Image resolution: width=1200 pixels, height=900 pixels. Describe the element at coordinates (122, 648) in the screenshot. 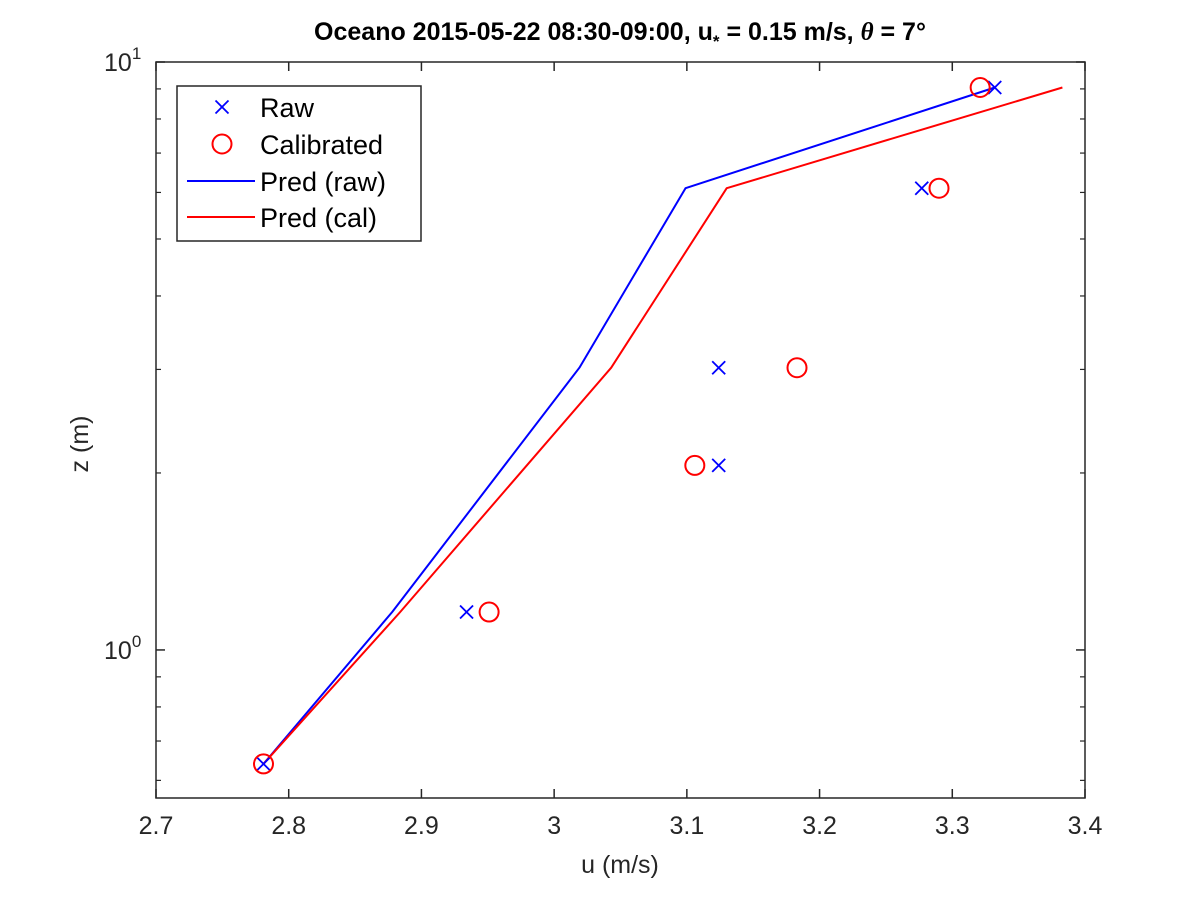

I see `y-tick-label: 10⁰` at that location.